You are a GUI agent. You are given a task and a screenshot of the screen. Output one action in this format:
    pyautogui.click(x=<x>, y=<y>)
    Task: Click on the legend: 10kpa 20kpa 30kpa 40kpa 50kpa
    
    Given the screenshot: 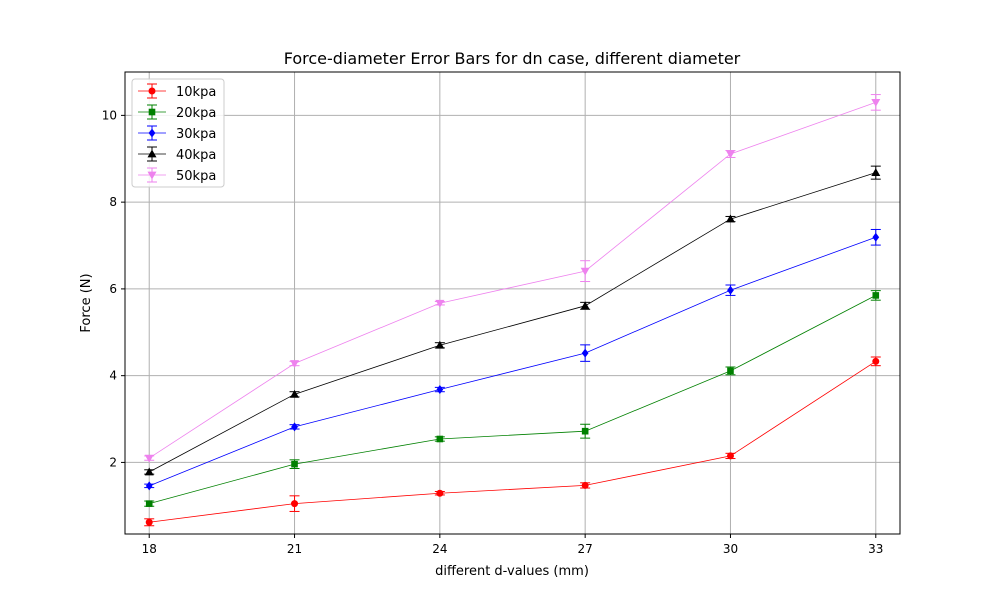 What is the action you would take?
    pyautogui.click(x=178, y=133)
    